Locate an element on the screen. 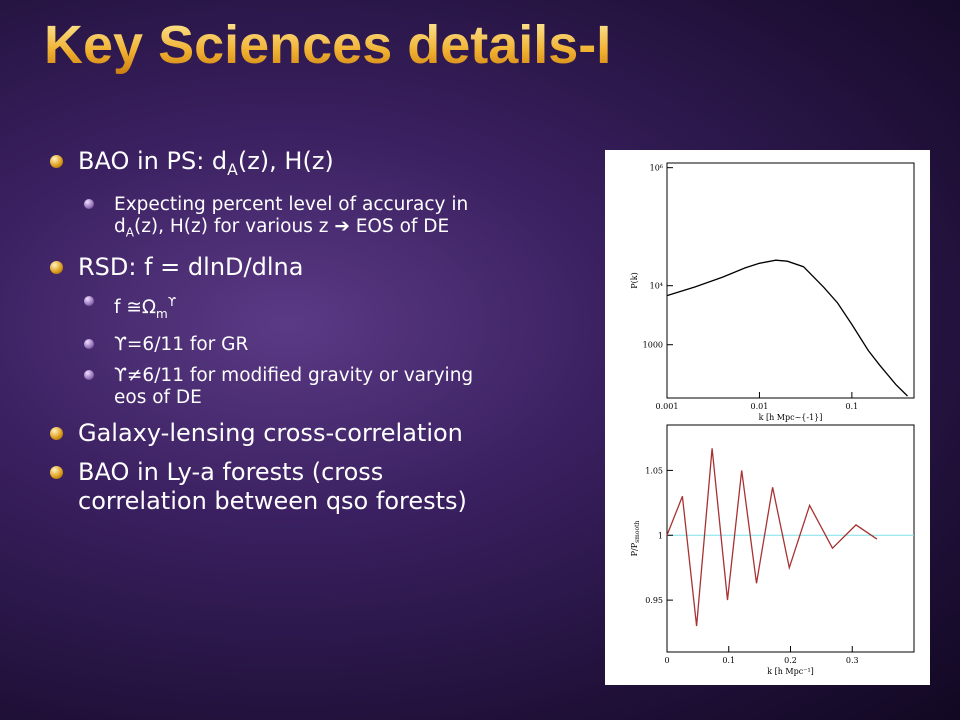 The height and width of the screenshot is (720, 960). label-run: P(k) is located at coordinates (634, 280).